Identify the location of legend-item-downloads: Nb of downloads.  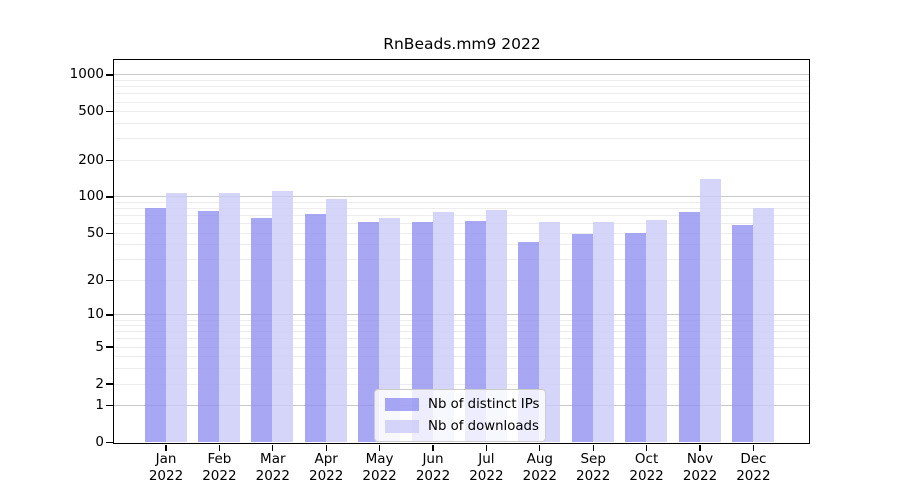
(462, 426).